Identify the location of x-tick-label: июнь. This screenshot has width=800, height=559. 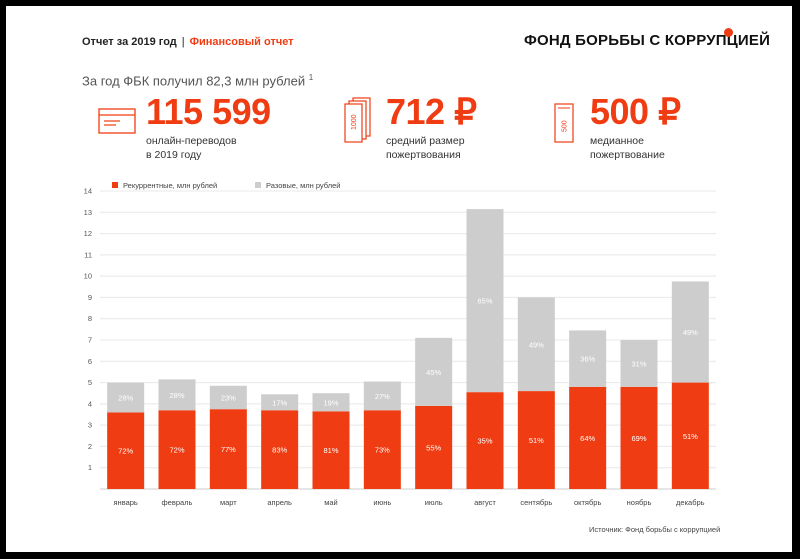
(382, 502).